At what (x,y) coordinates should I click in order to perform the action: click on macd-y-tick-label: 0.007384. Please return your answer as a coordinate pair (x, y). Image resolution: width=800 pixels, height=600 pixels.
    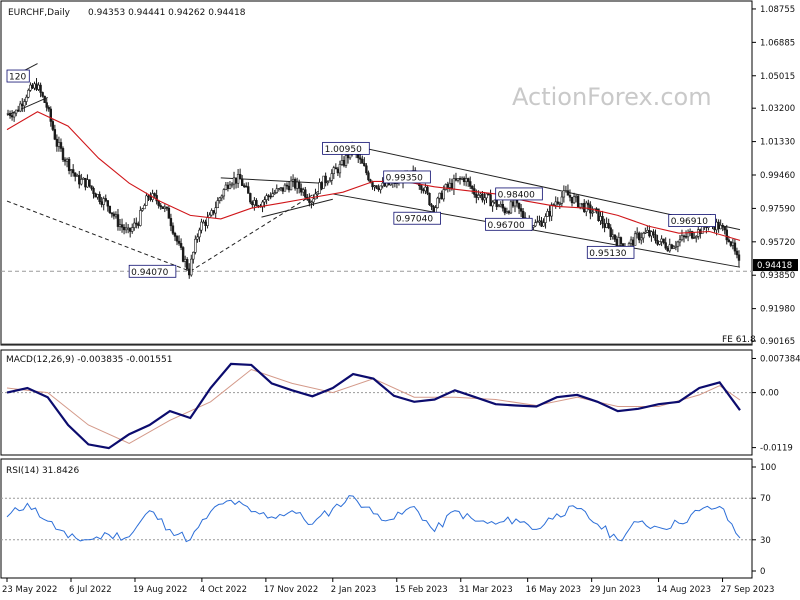
    Looking at the image, I should click on (780, 359).